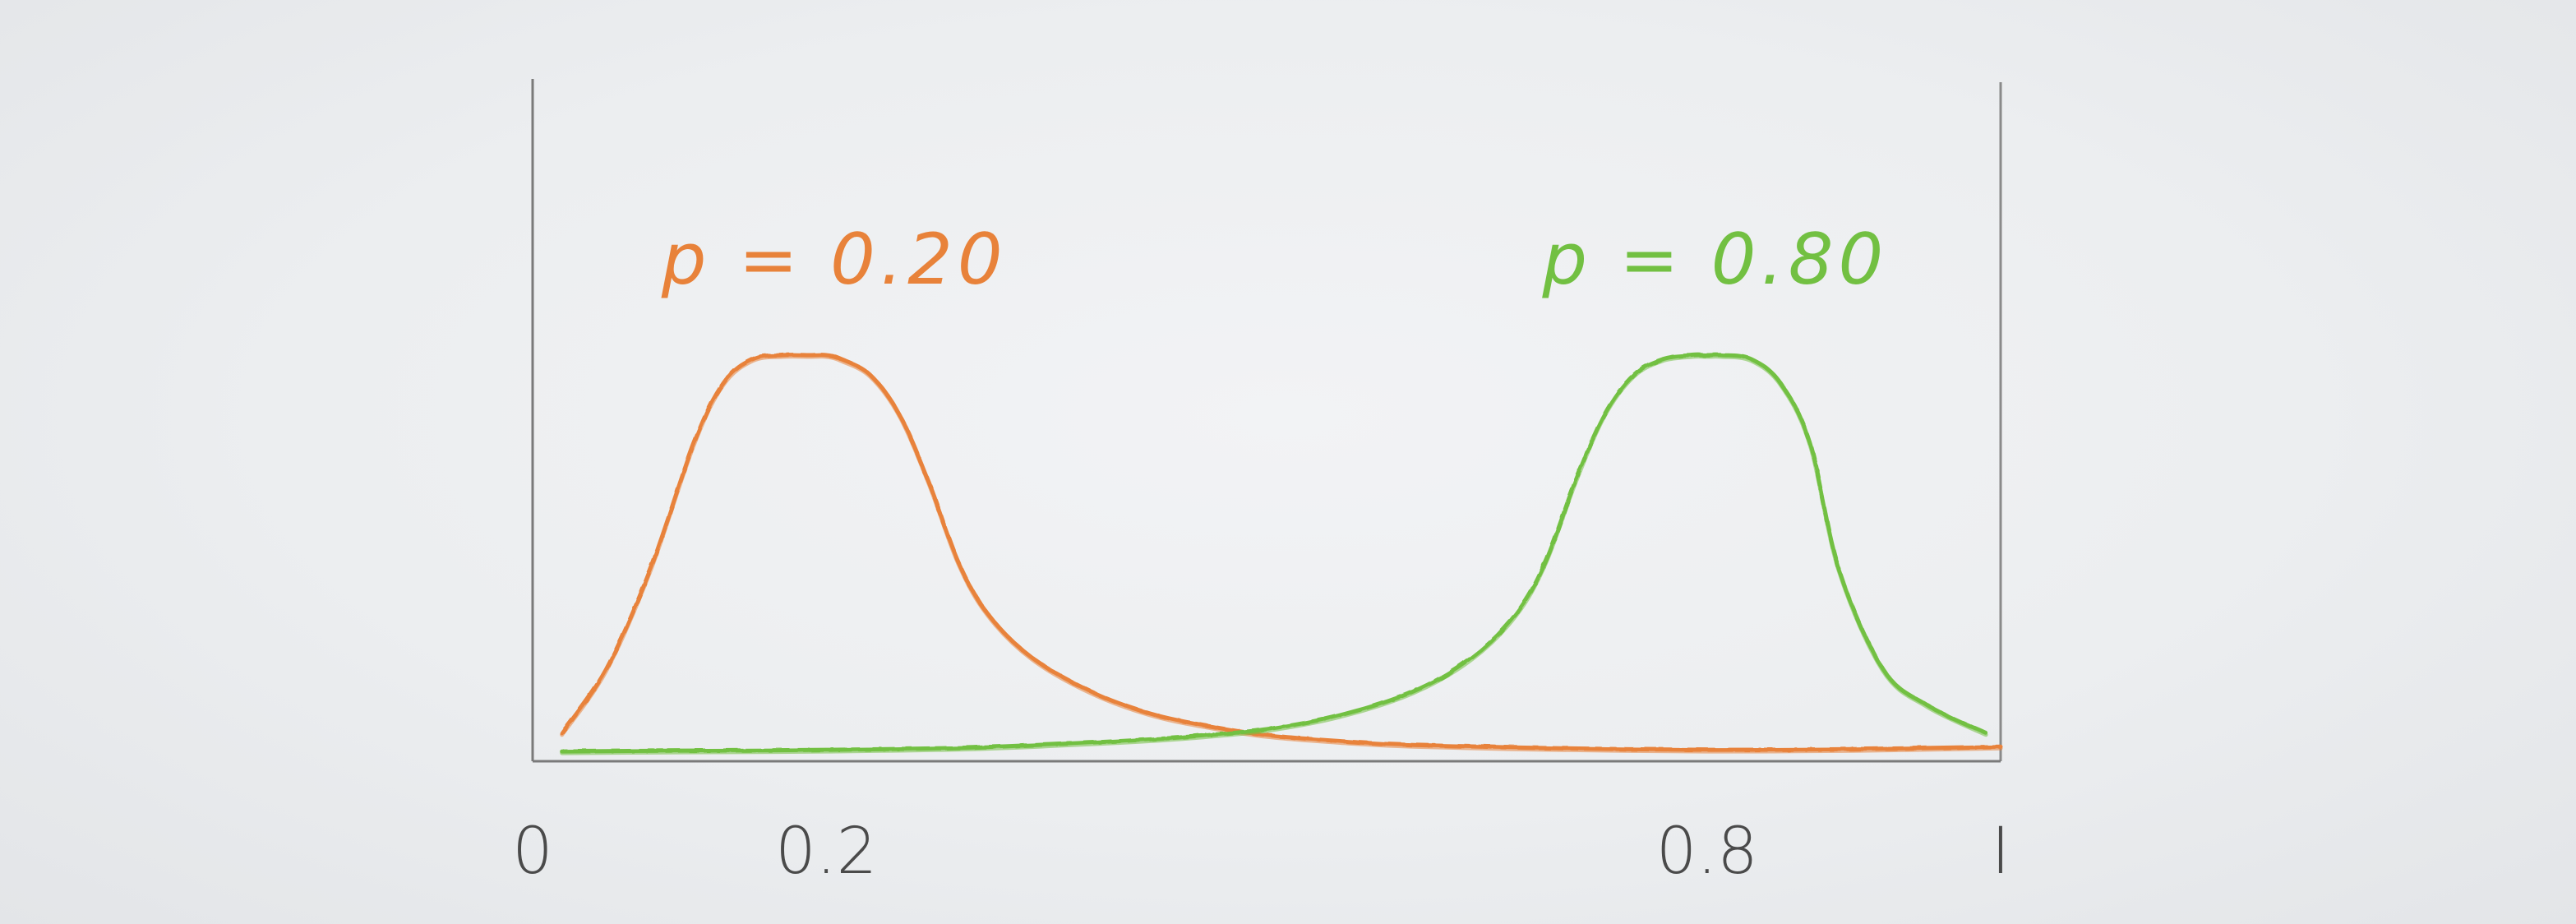 The width and height of the screenshot is (2576, 924). Describe the element at coordinates (1714, 260) in the screenshot. I see `series-label-p080: p = 0.80` at that location.